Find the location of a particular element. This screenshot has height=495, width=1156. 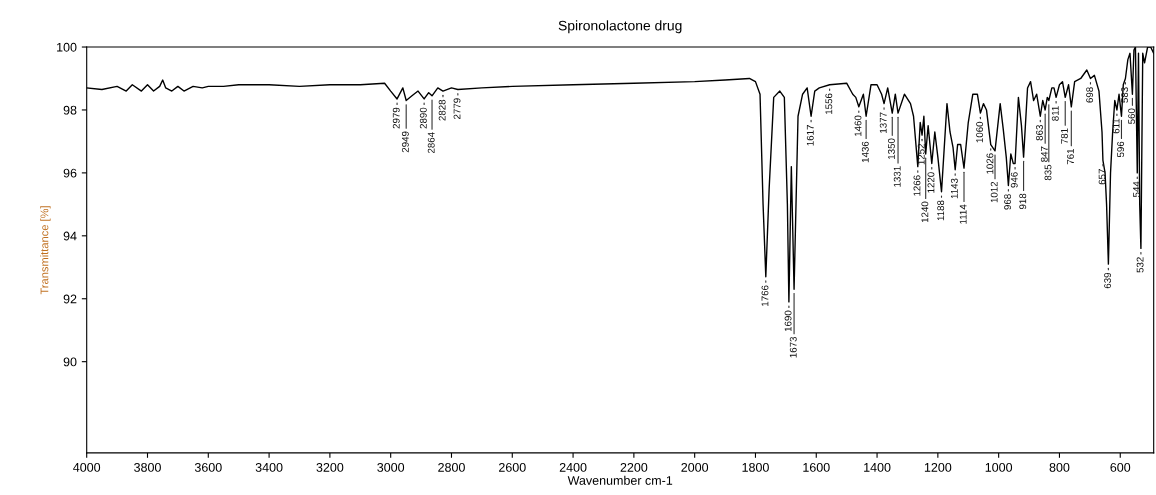

annotation: 1252 is located at coordinates (921, 154).